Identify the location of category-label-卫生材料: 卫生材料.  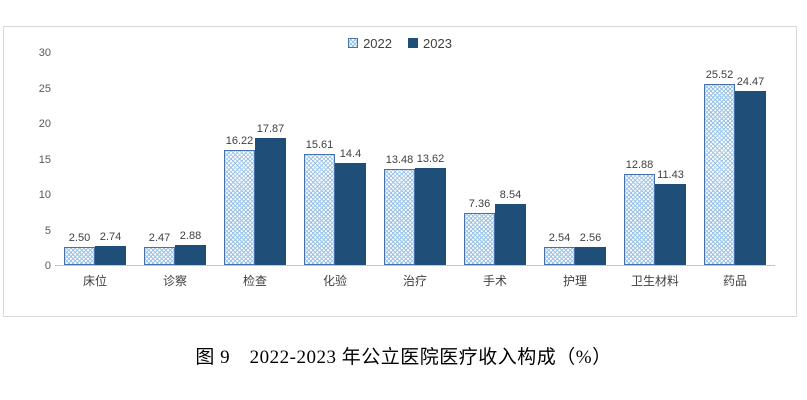
(654, 281).